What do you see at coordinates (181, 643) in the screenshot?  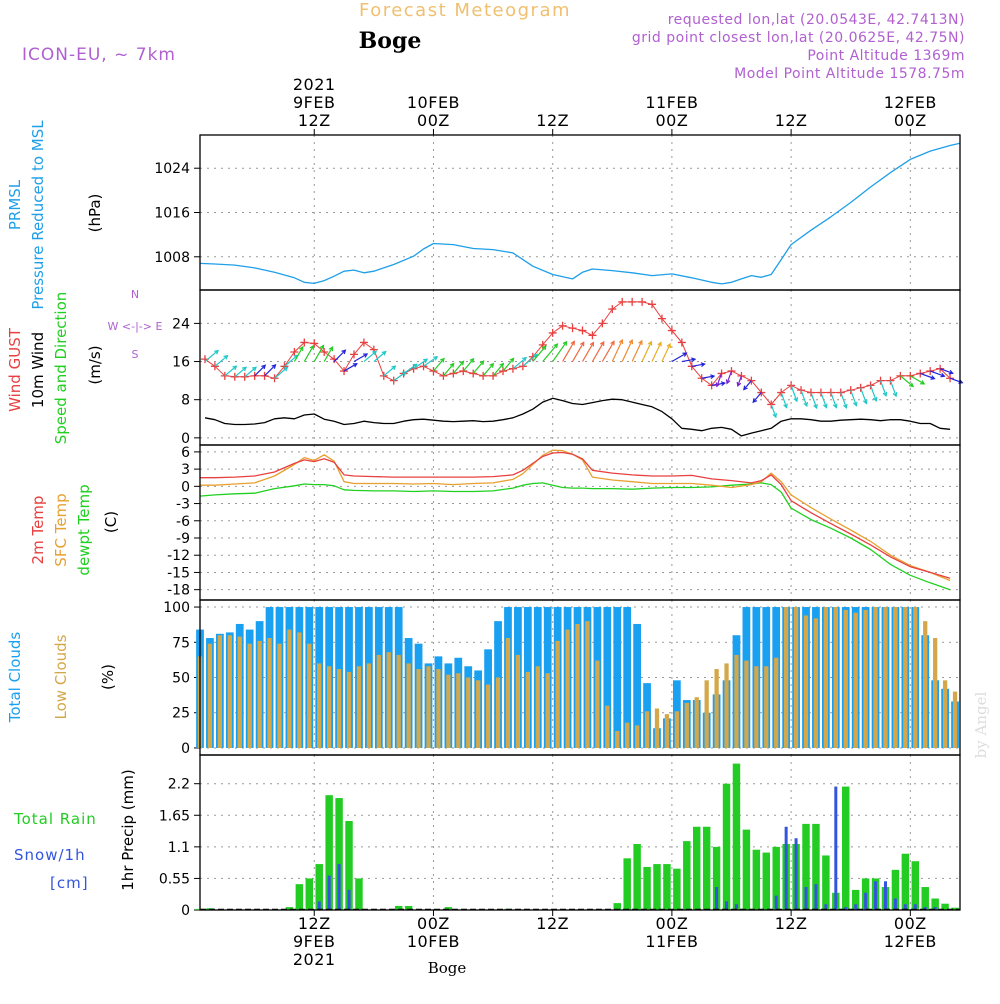 I see `y-tick-label: 75` at bounding box center [181, 643].